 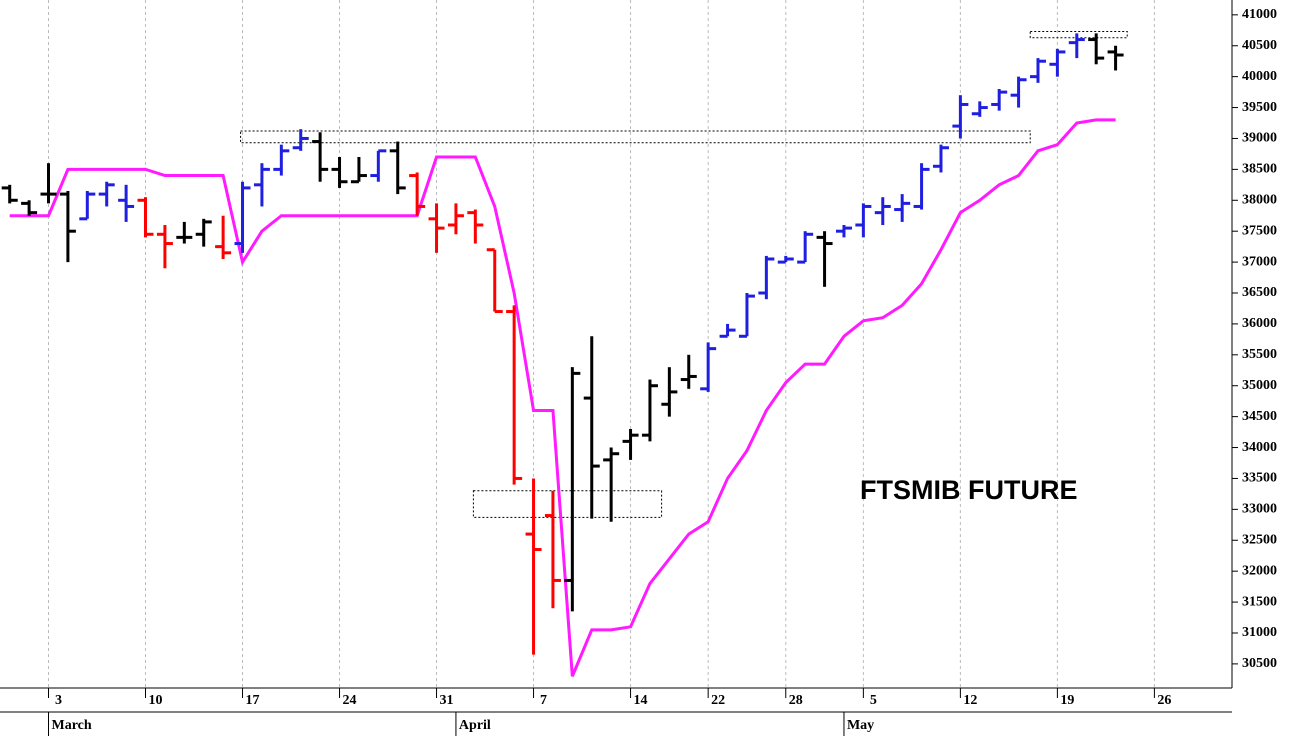 What do you see at coordinates (1259, 385) in the screenshot?
I see `y-tick-label: 35000` at bounding box center [1259, 385].